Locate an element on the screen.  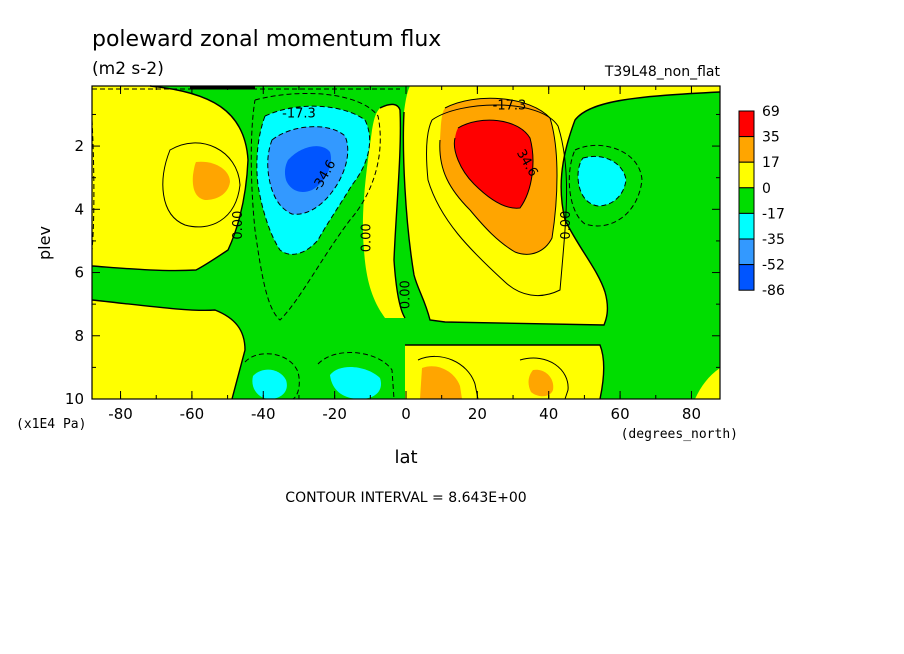
cyan-region-north-center is located at coordinates (602, 181).